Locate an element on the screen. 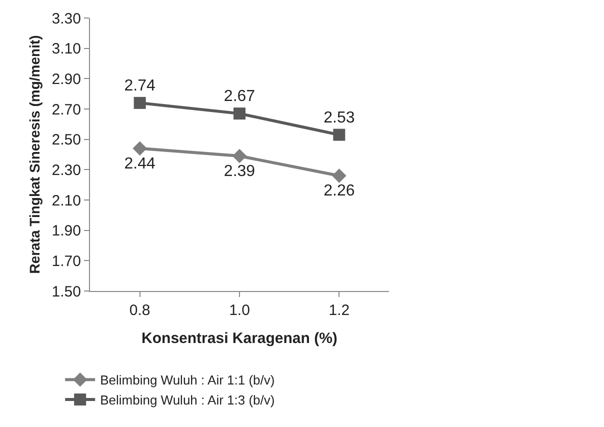 This screenshot has width=604, height=427. data-label: 2.26 is located at coordinates (339, 191).